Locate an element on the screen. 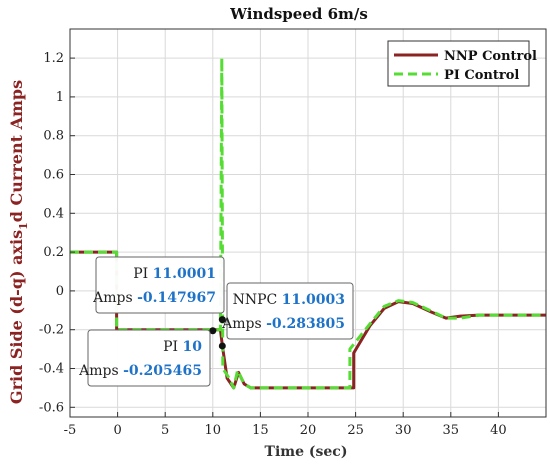  legend: NNP Control PI Control is located at coordinates (462, 63).